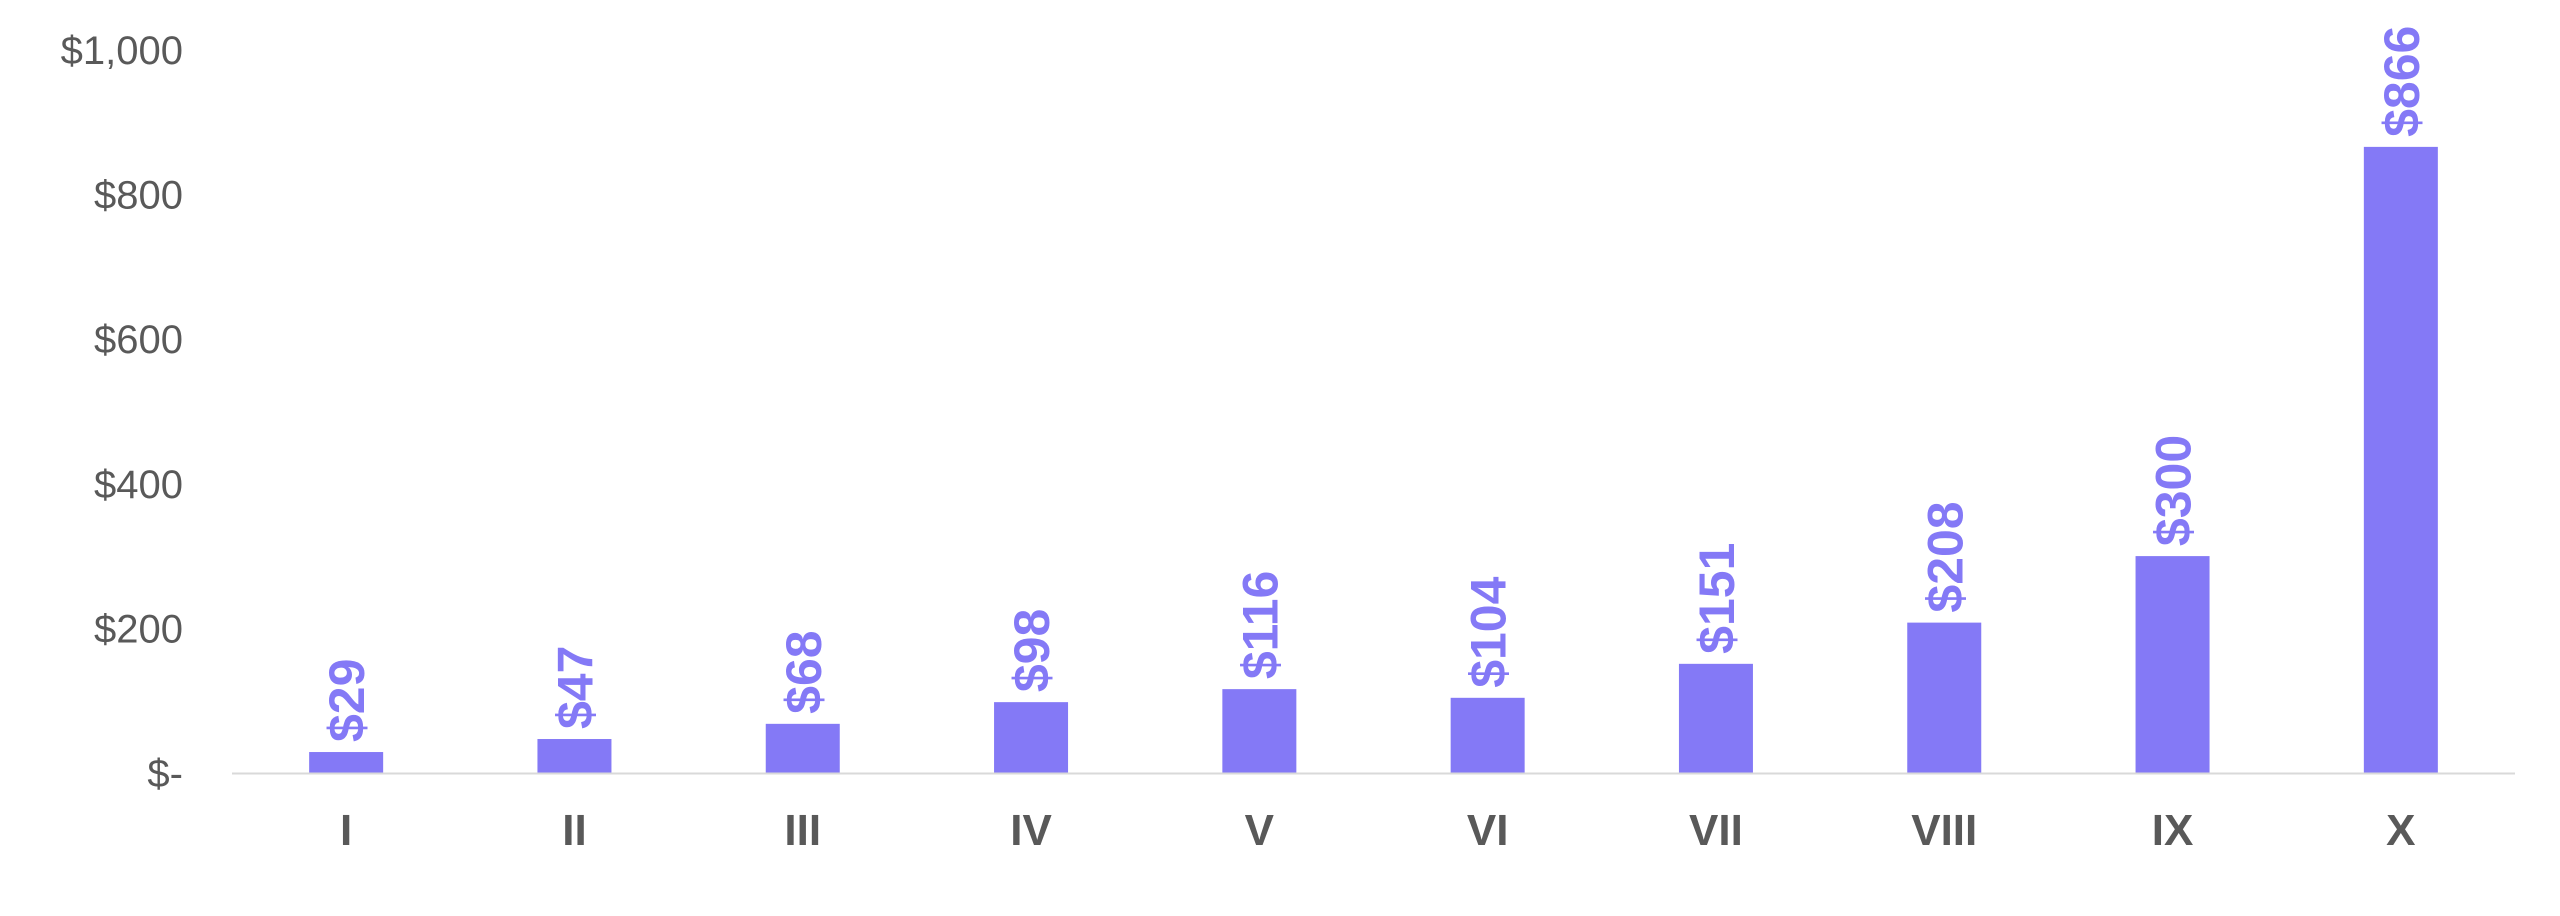 Image resolution: width=2560 pixels, height=916 pixels. What do you see at coordinates (2172, 664) in the screenshot?
I see `bar-ix` at bounding box center [2172, 664].